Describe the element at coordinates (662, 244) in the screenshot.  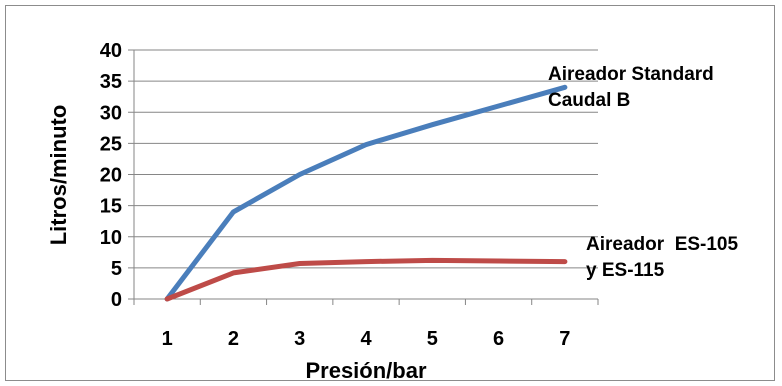
I see `series-label-2-line-1: Aireador ES-105` at that location.